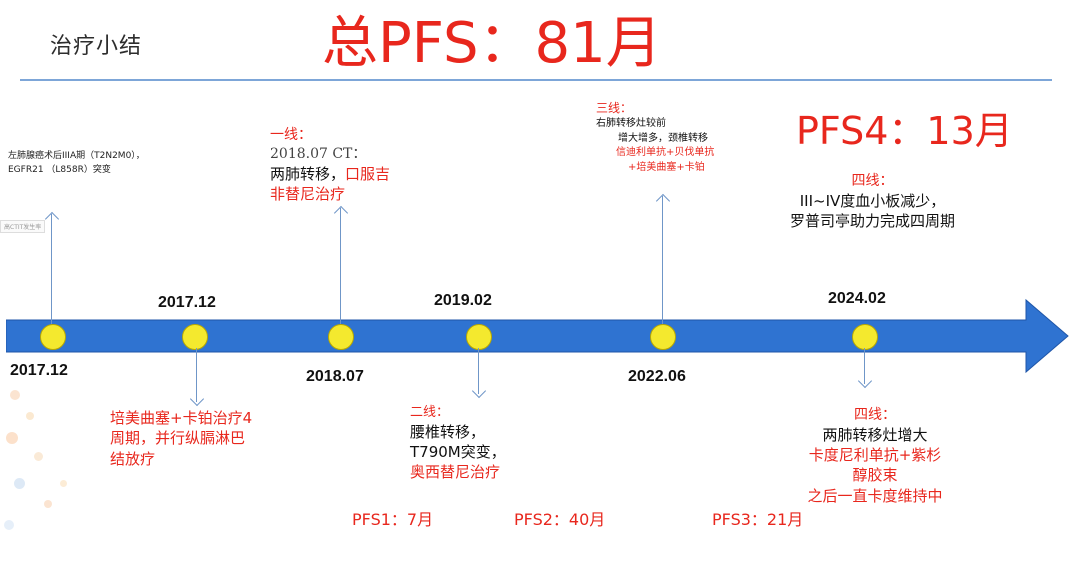 Image resolution: width=1080 pixels, height=571 pixels. What do you see at coordinates (291, 135) in the screenshot?
I see `first-line-title: 一线：` at bounding box center [291, 135].